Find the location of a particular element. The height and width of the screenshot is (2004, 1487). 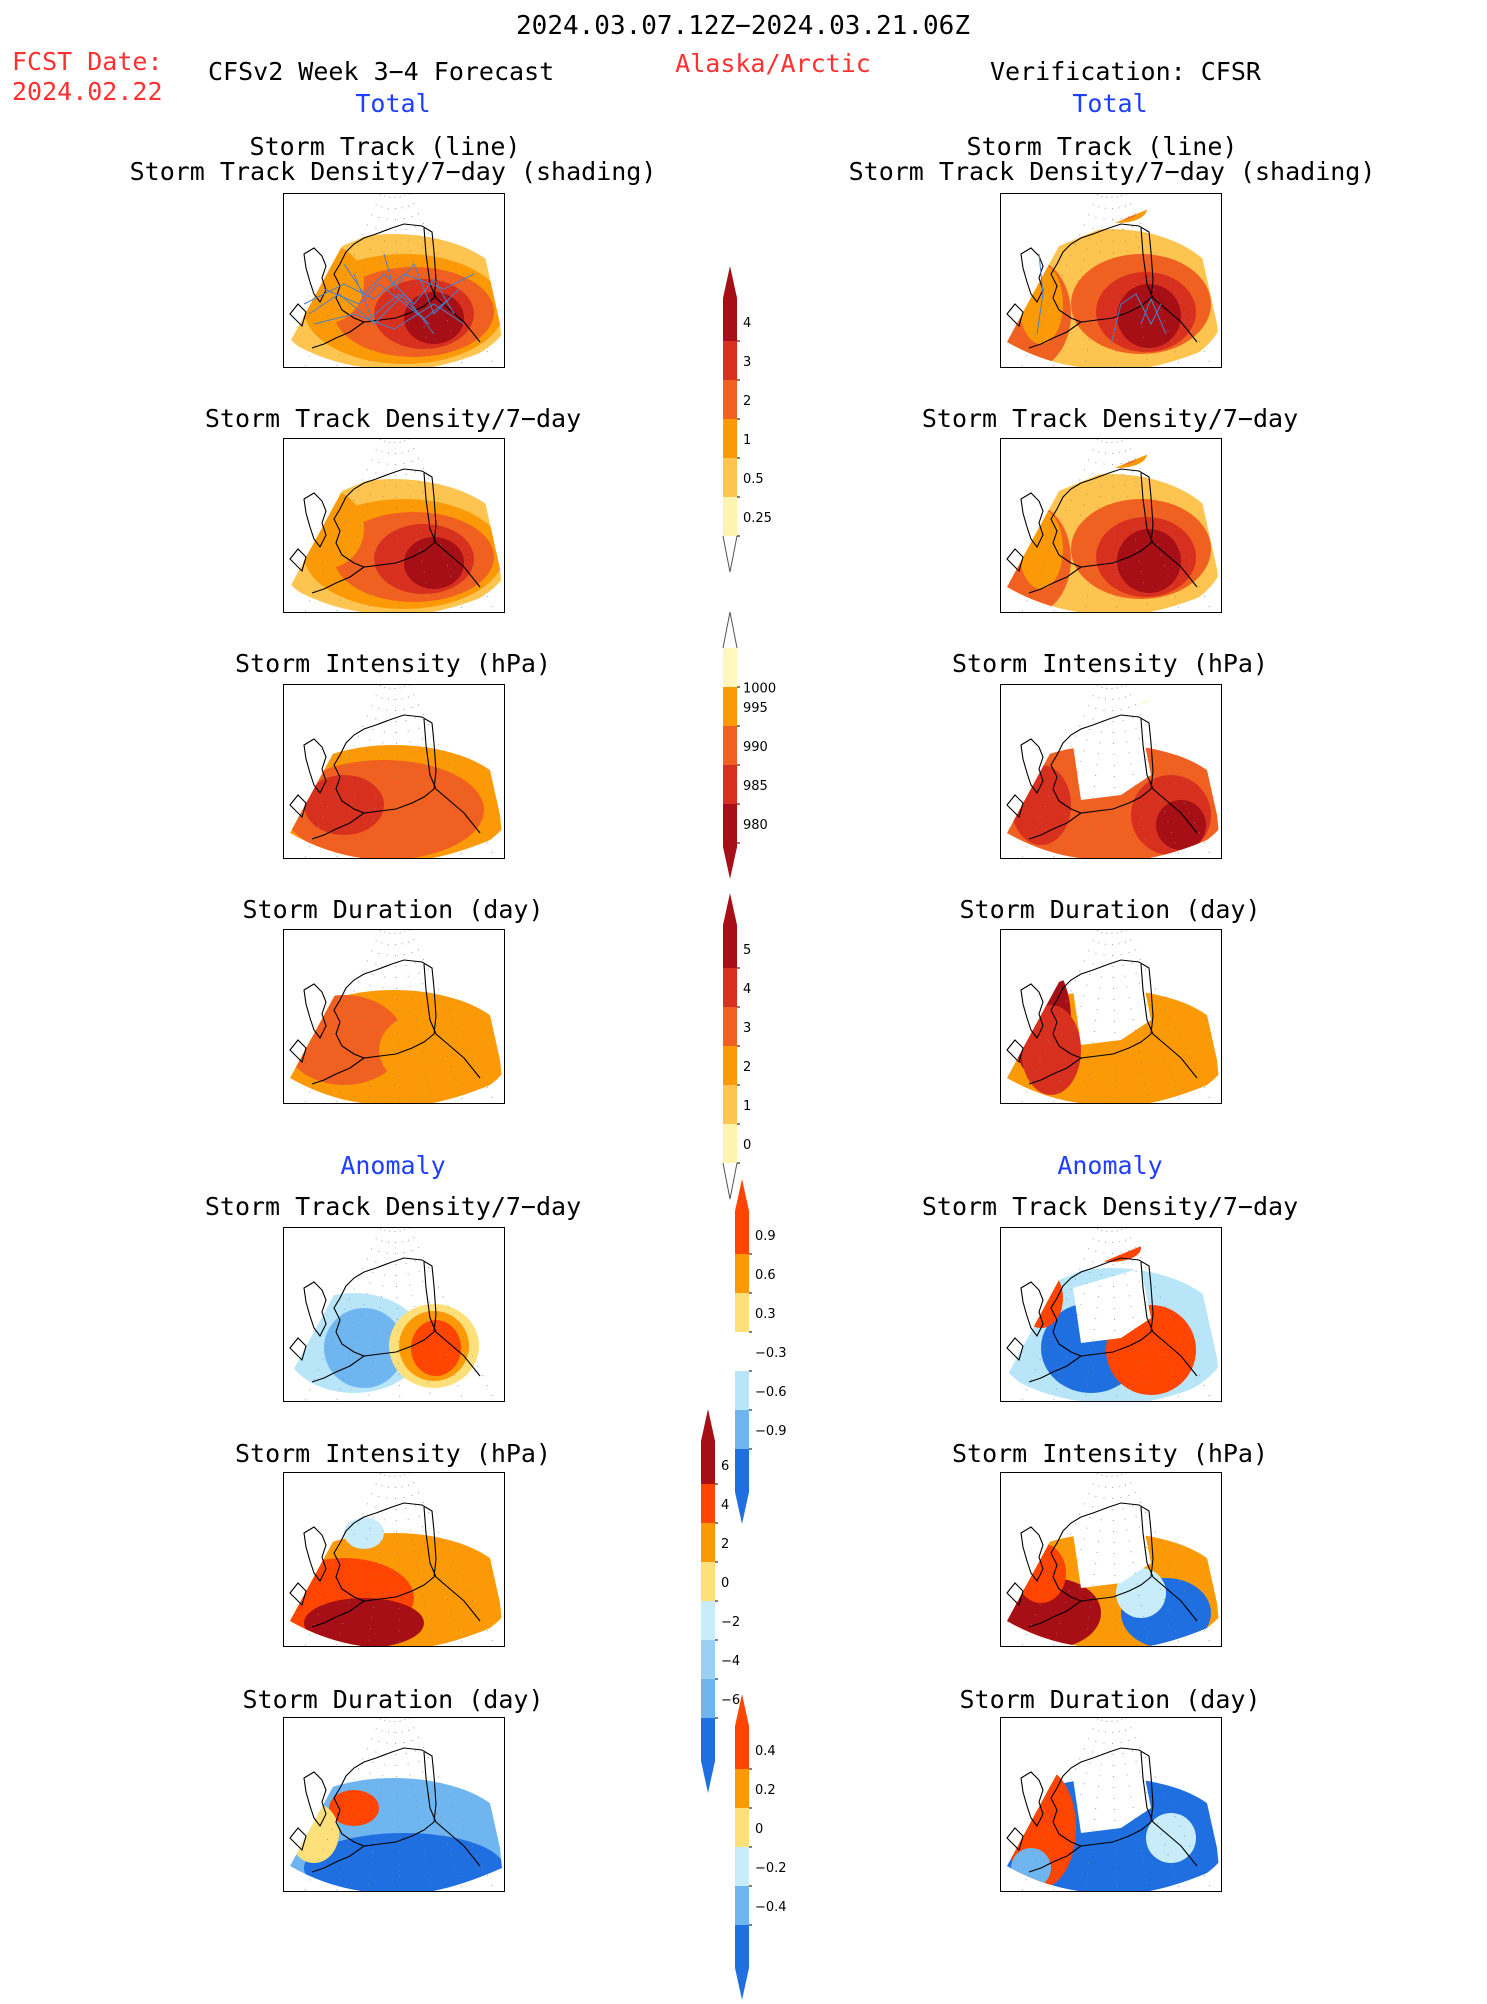

title-duration-right: Storm Duration (day) is located at coordinates (1110, 909).